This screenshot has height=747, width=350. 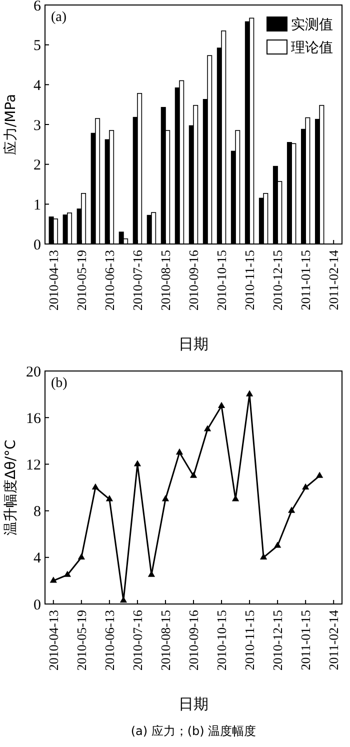 What do you see at coordinates (312, 48) in the screenshot?
I see `legend-label: 理论值` at bounding box center [312, 48].